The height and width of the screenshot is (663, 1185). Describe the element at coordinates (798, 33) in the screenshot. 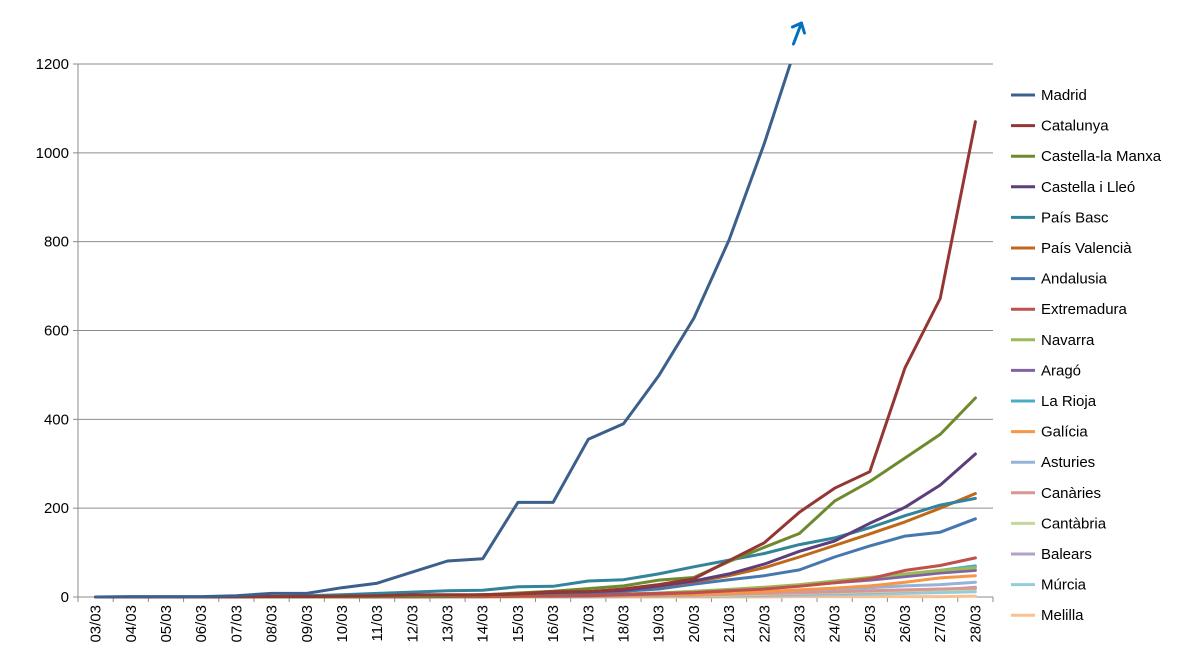

I see `overflow-arrow-icon` at that location.